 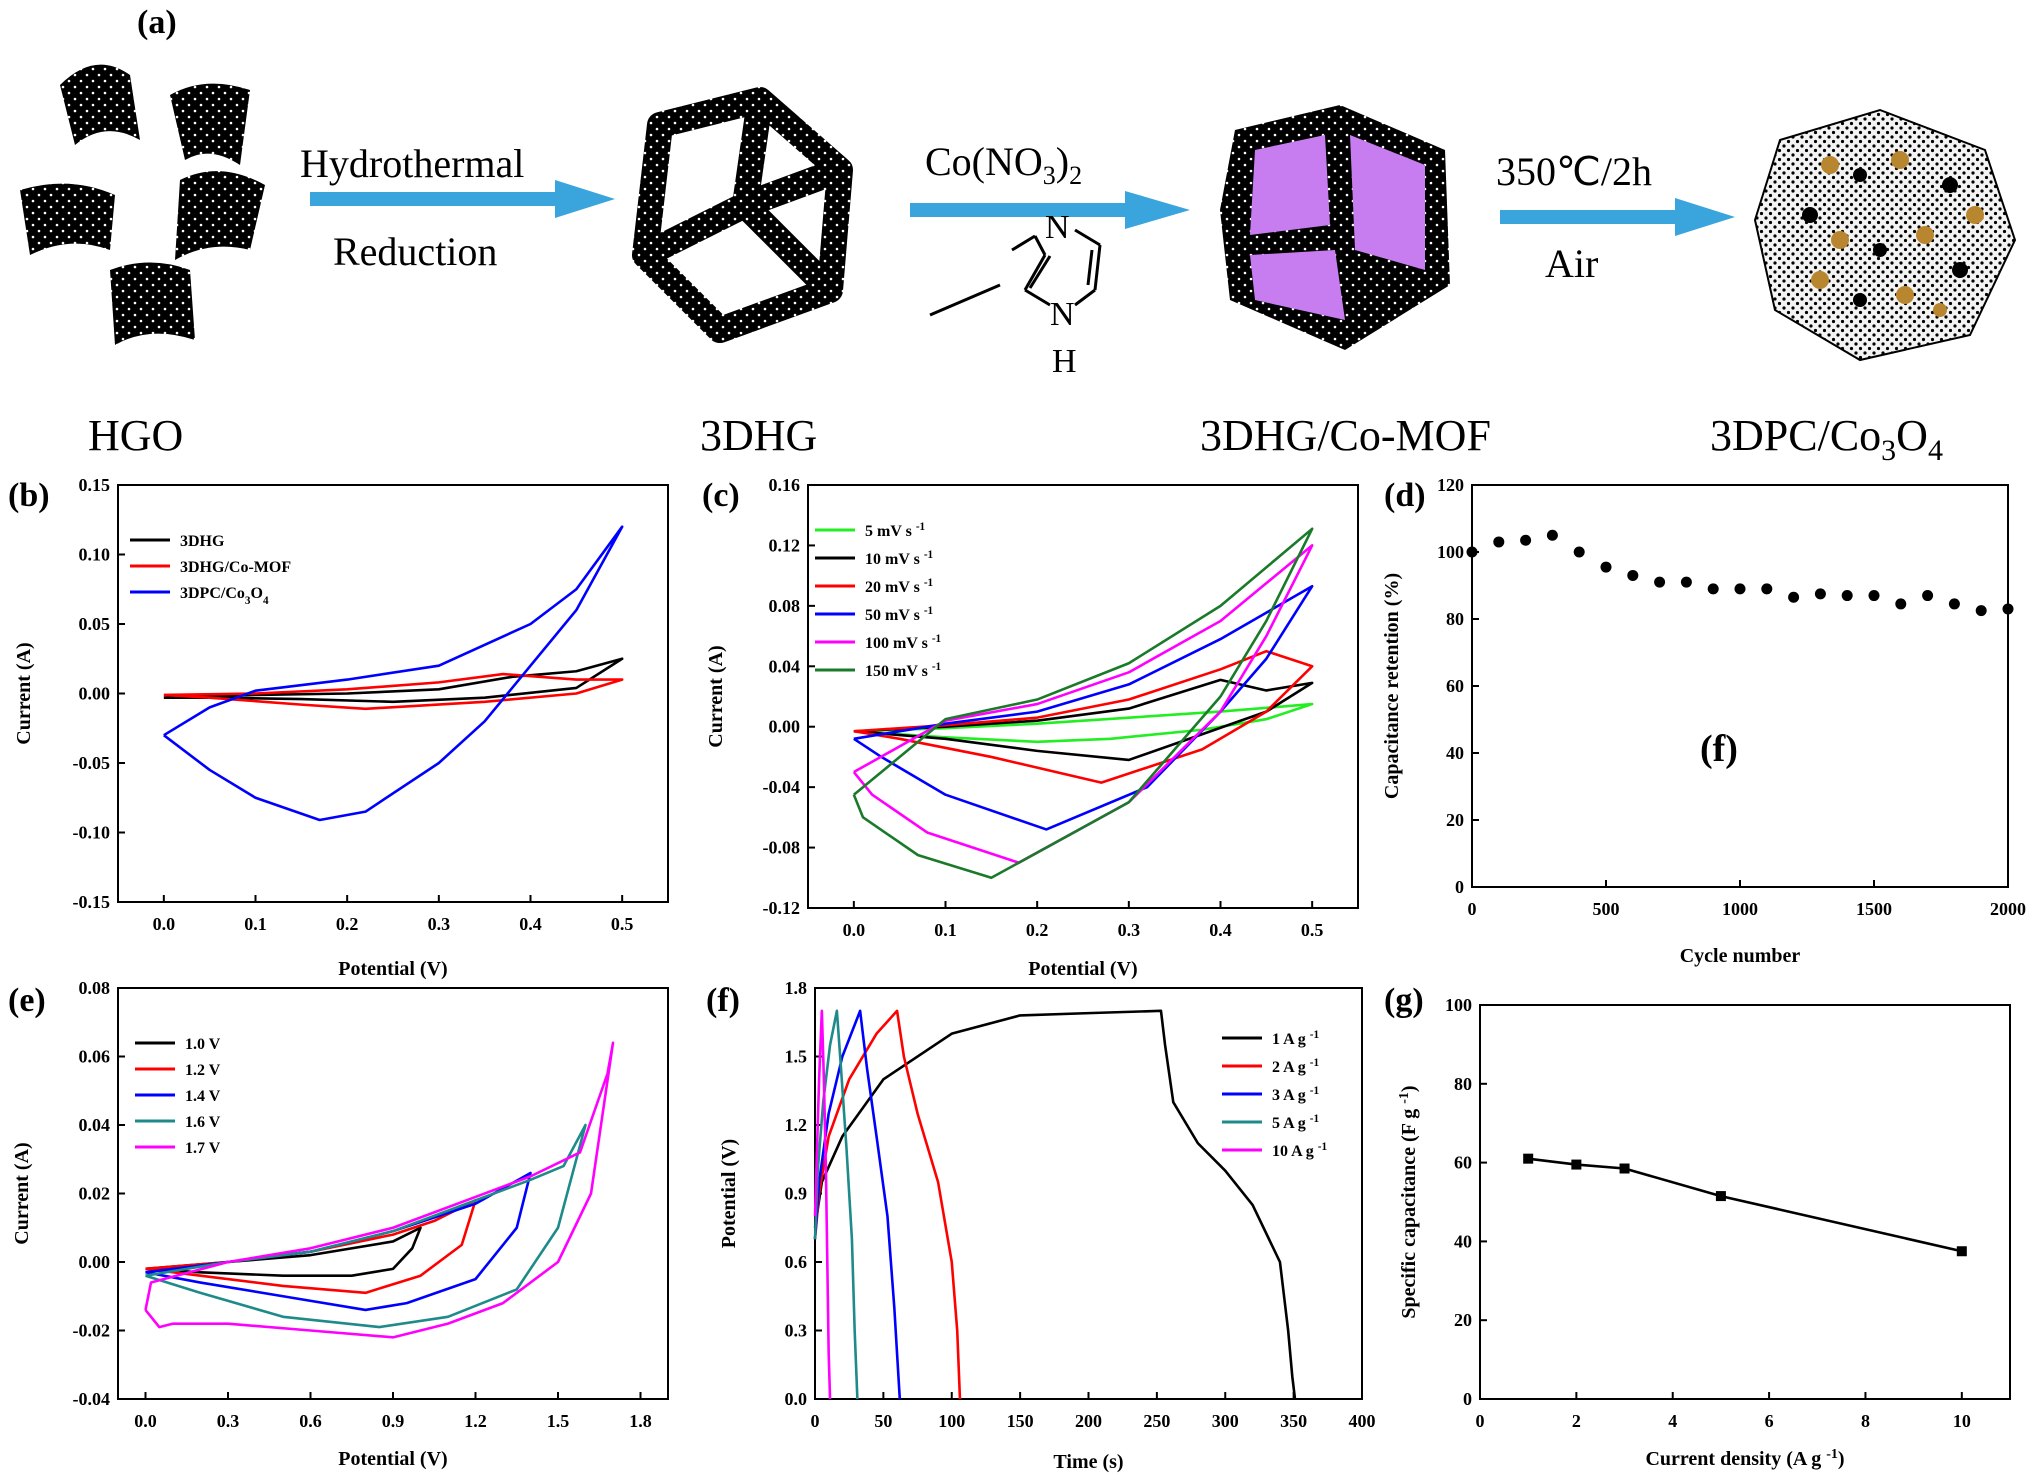 What do you see at coordinates (203, 1096) in the screenshot?
I see `legend-label: 1.4 V` at bounding box center [203, 1096].